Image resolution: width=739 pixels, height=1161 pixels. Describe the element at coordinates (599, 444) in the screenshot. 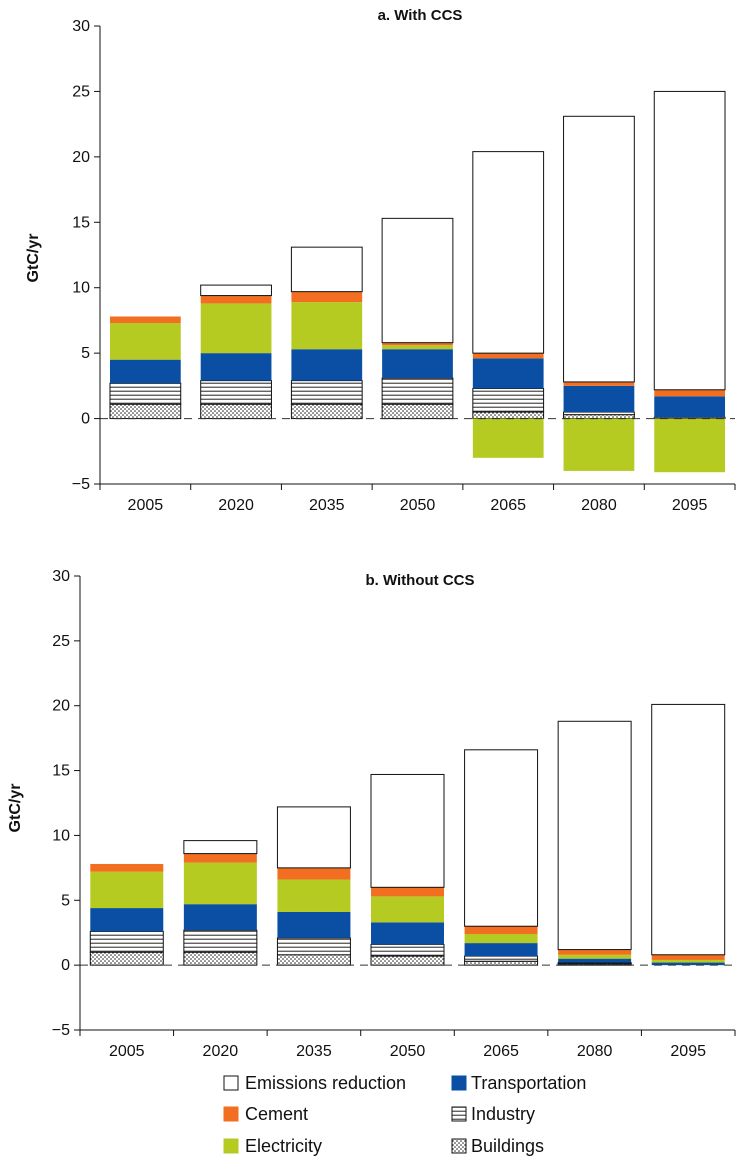

I see `bar-segment-electricity-2080` at that location.